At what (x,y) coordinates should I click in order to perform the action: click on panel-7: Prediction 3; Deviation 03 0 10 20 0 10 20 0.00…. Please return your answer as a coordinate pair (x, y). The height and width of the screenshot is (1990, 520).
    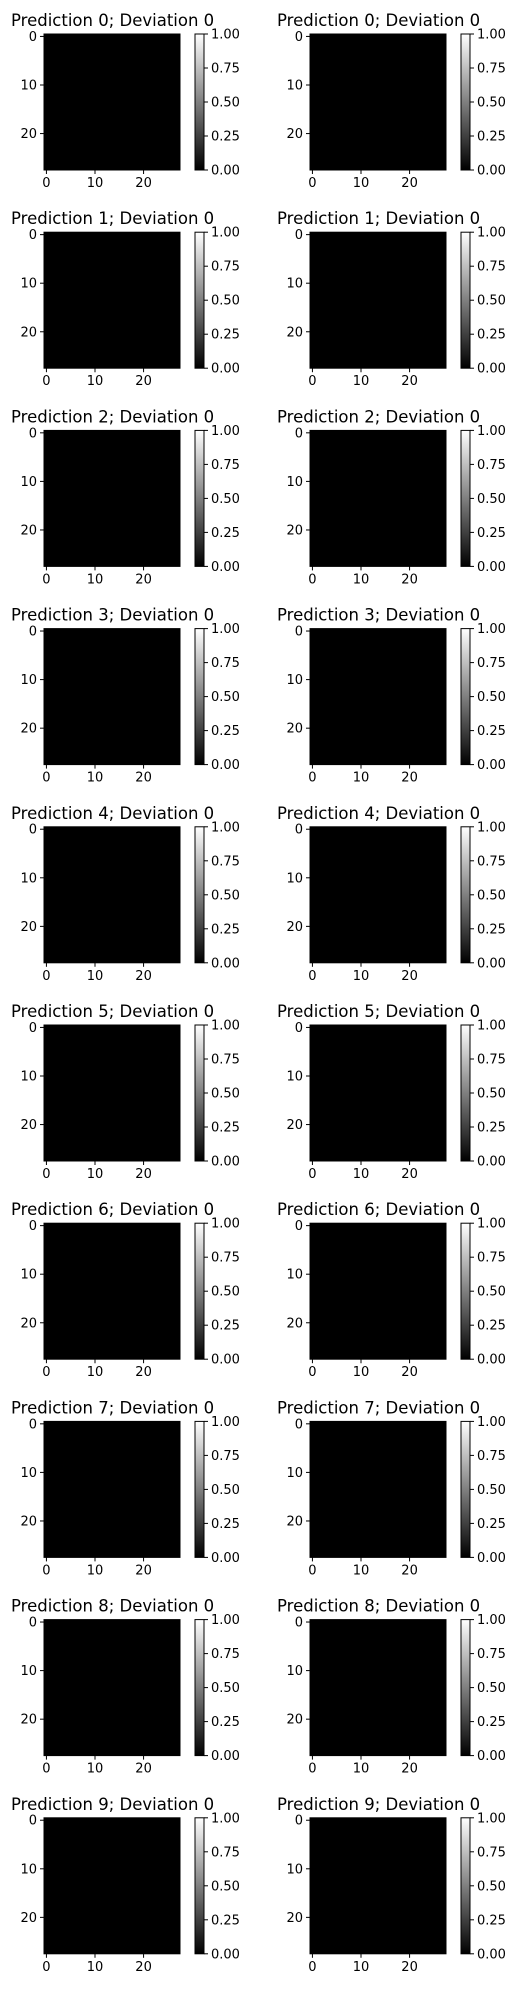
    Looking at the image, I should click on (391, 696).